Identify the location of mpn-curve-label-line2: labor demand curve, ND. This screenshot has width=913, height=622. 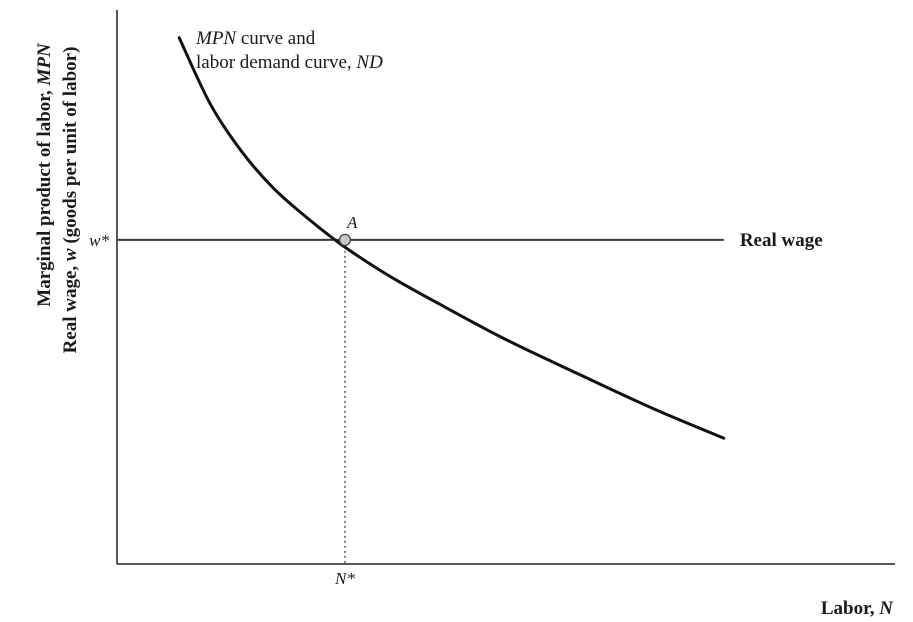
(289, 62).